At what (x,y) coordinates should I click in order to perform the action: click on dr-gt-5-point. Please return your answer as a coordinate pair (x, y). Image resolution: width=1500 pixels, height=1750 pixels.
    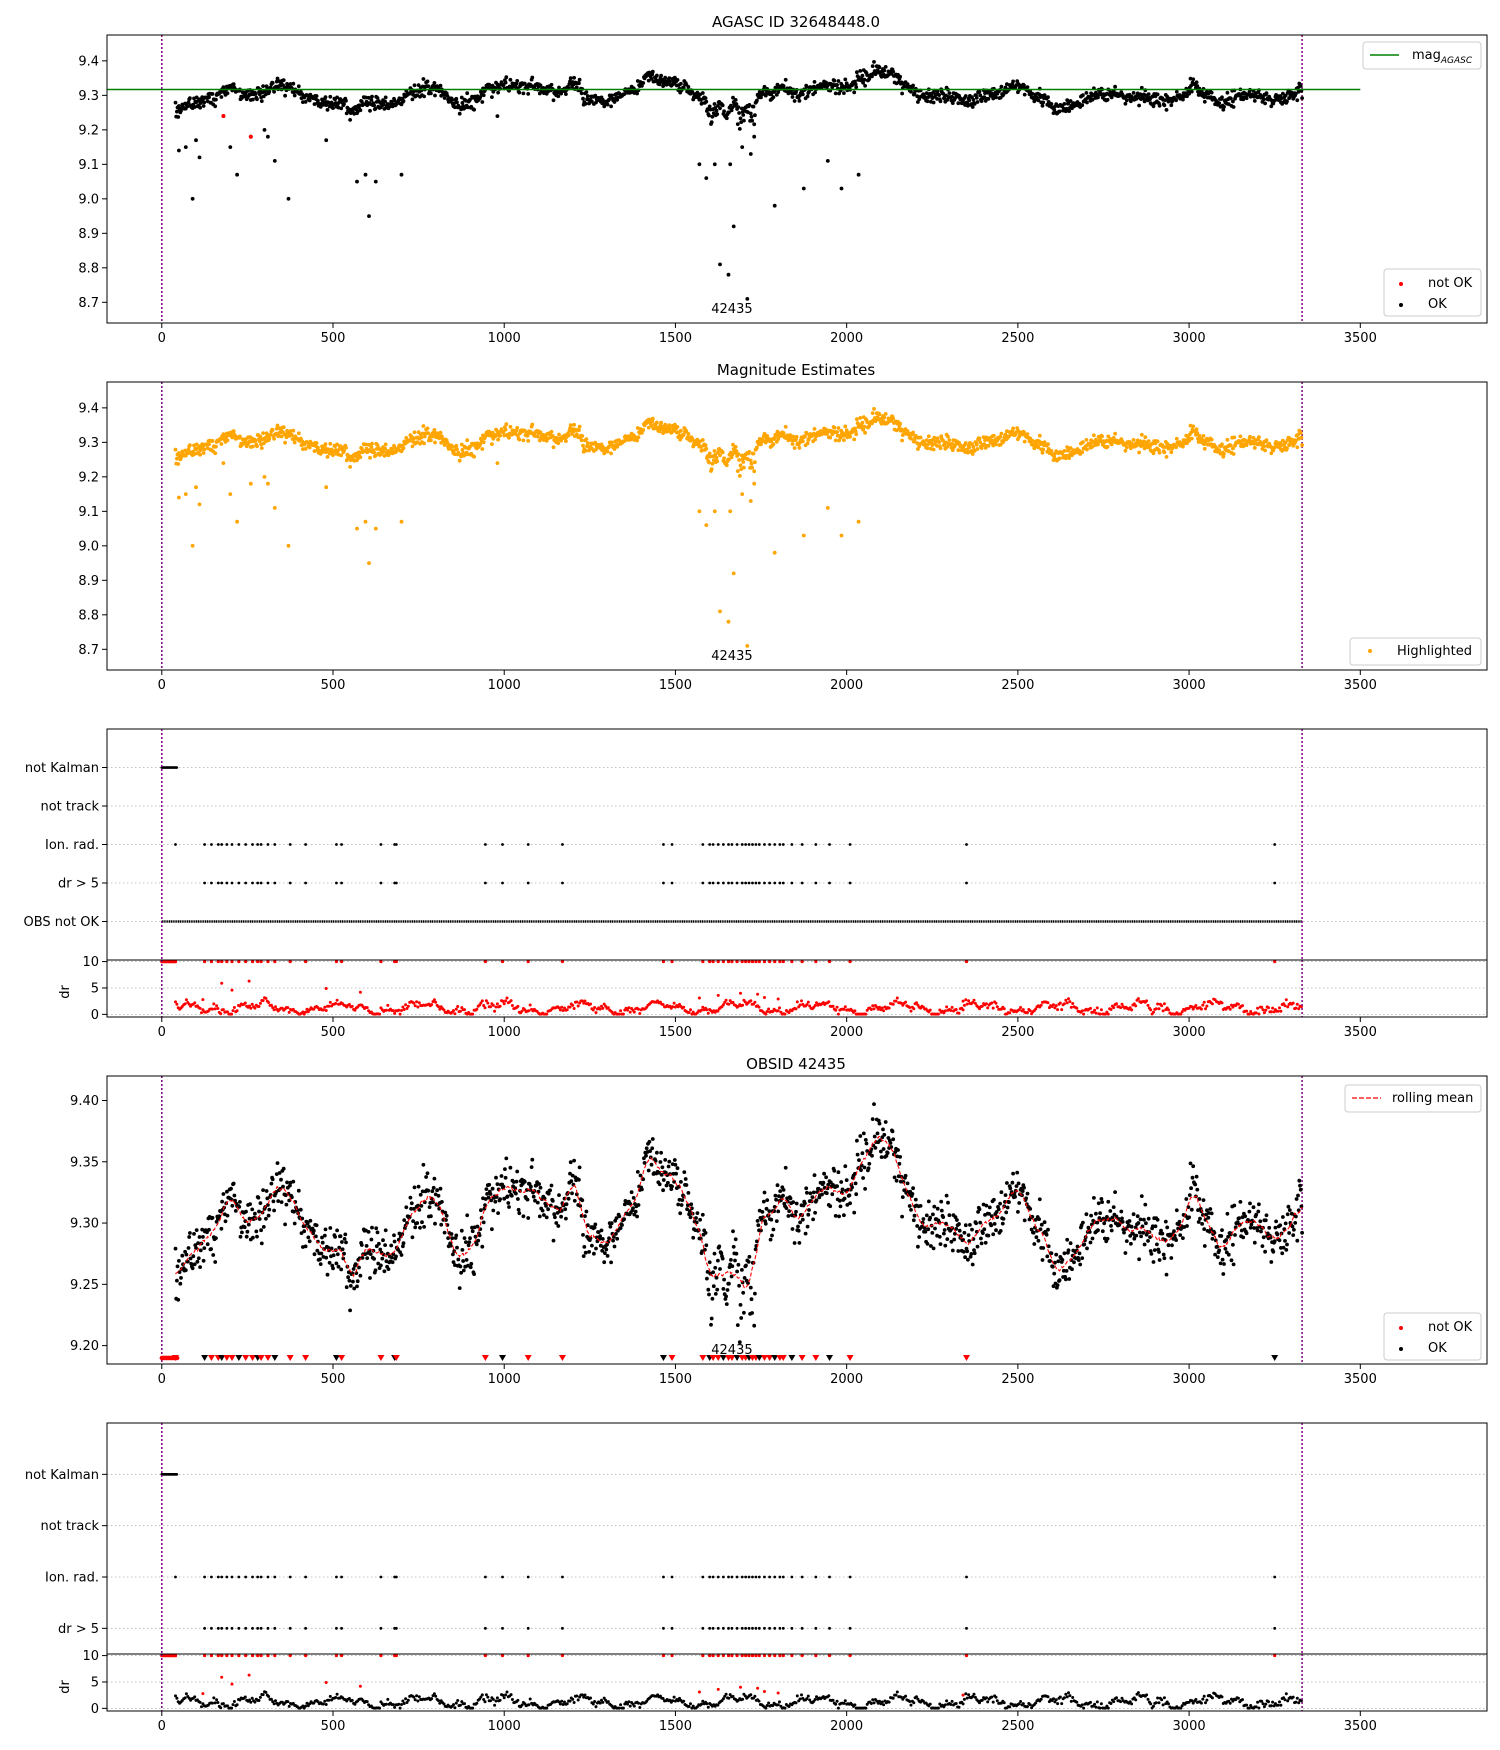
    Looking at the image, I should click on (759, 883).